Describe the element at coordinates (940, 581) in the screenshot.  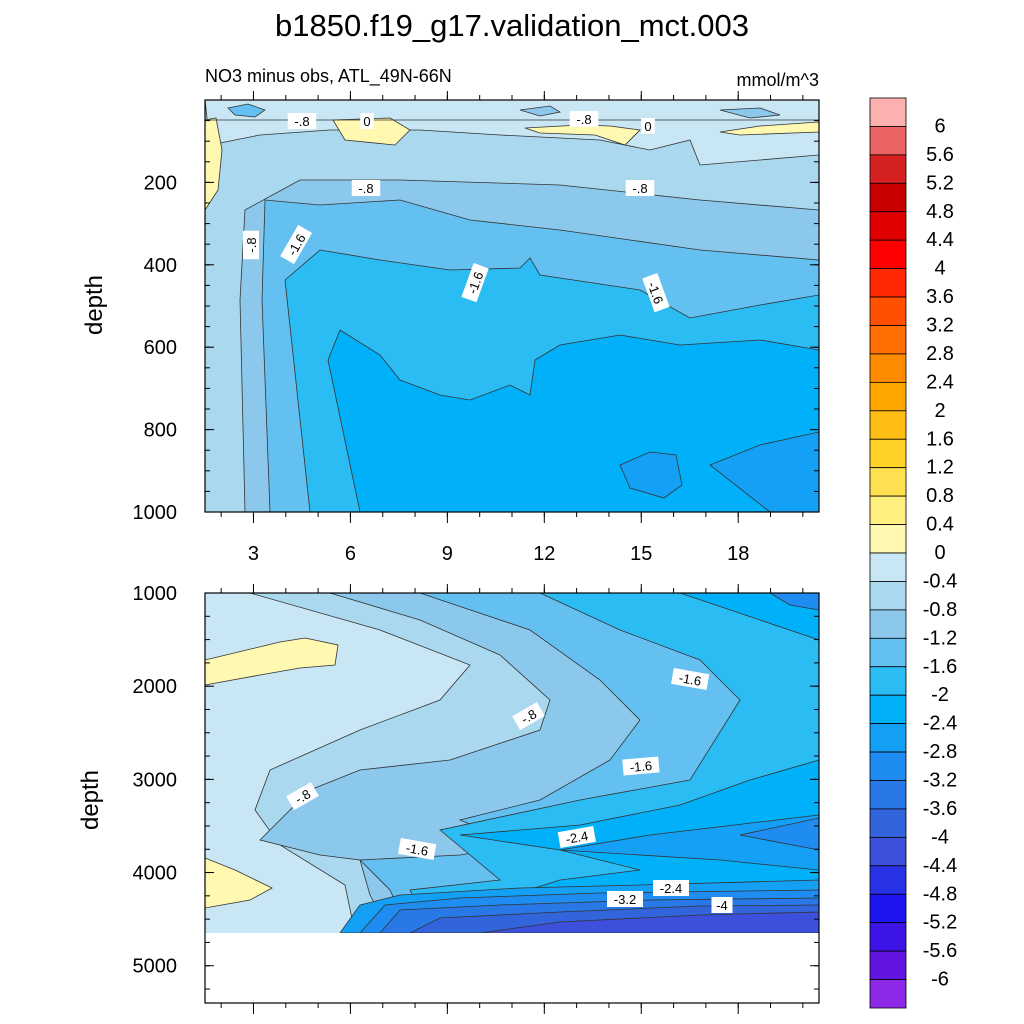
I see `colorbar-label: -0.4` at that location.